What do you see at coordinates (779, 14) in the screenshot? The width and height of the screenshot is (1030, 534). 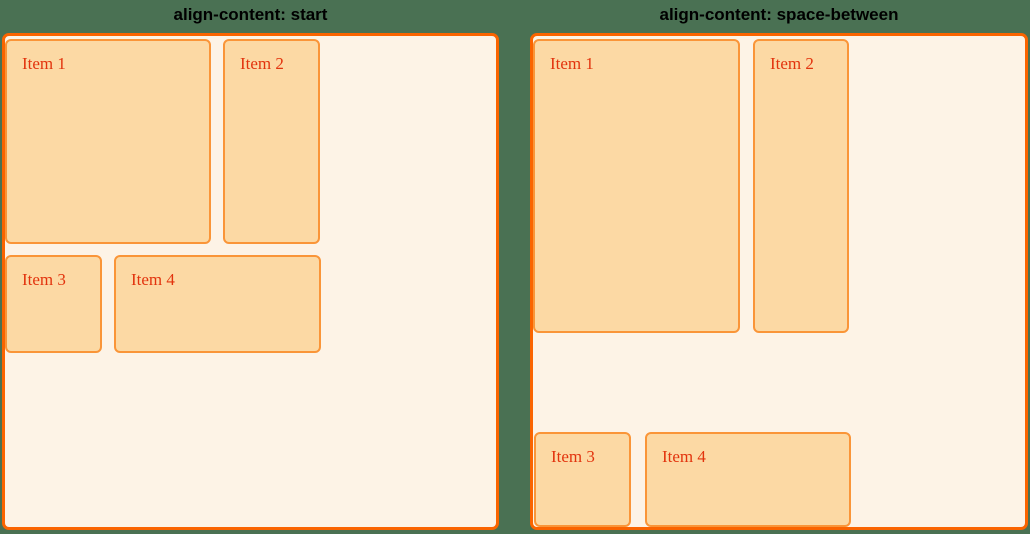 I see `panel-title-align-content-space-between: align-content: space-between` at bounding box center [779, 14].